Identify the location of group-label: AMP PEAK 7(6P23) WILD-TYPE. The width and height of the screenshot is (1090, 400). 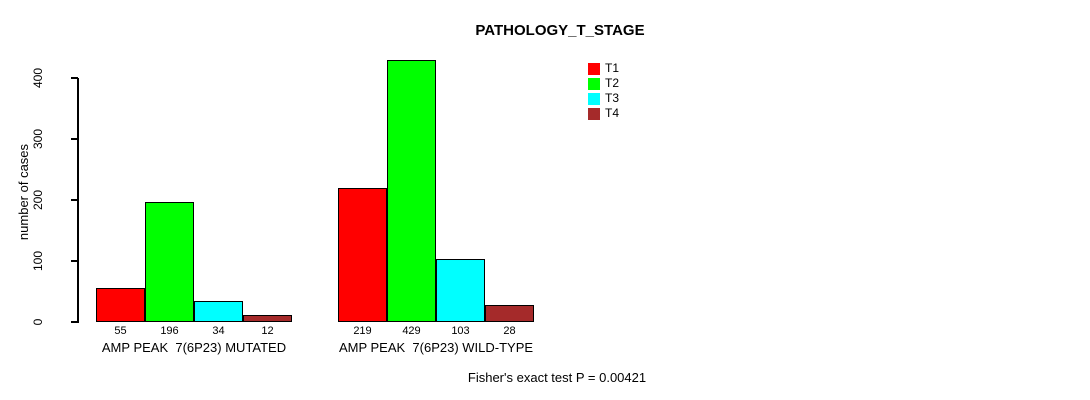
(436, 347).